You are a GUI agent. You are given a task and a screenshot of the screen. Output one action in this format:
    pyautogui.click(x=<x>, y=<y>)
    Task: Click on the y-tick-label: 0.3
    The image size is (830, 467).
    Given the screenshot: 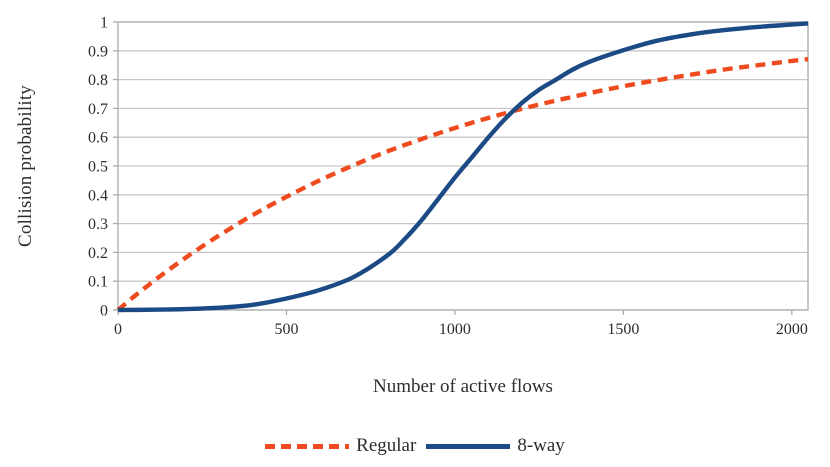 What is the action you would take?
    pyautogui.click(x=98, y=224)
    